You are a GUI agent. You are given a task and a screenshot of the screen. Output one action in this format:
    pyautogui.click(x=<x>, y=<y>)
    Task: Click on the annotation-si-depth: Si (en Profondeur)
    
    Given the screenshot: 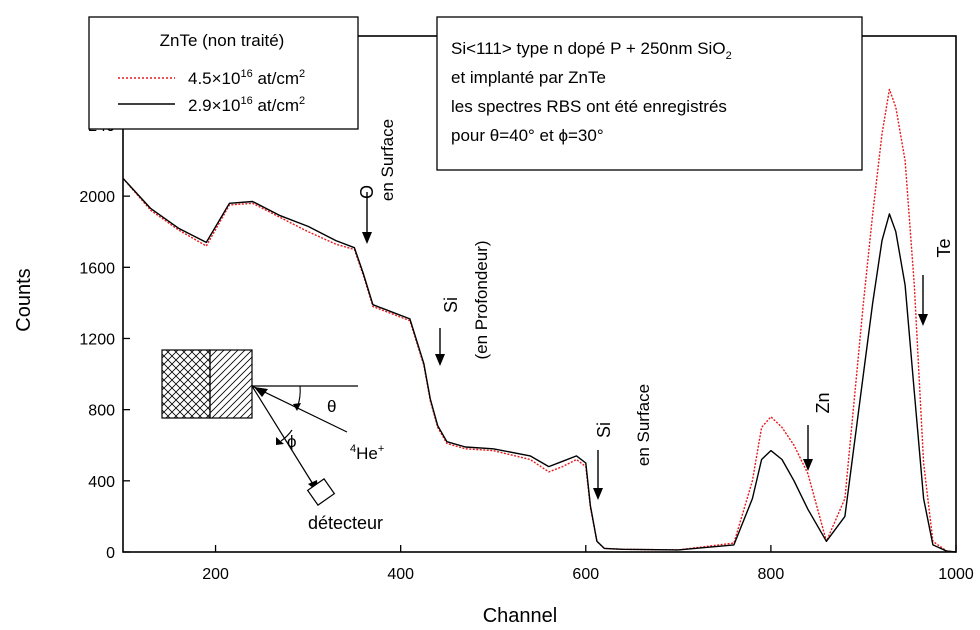 What is the action you would take?
    pyautogui.click(x=463, y=303)
    